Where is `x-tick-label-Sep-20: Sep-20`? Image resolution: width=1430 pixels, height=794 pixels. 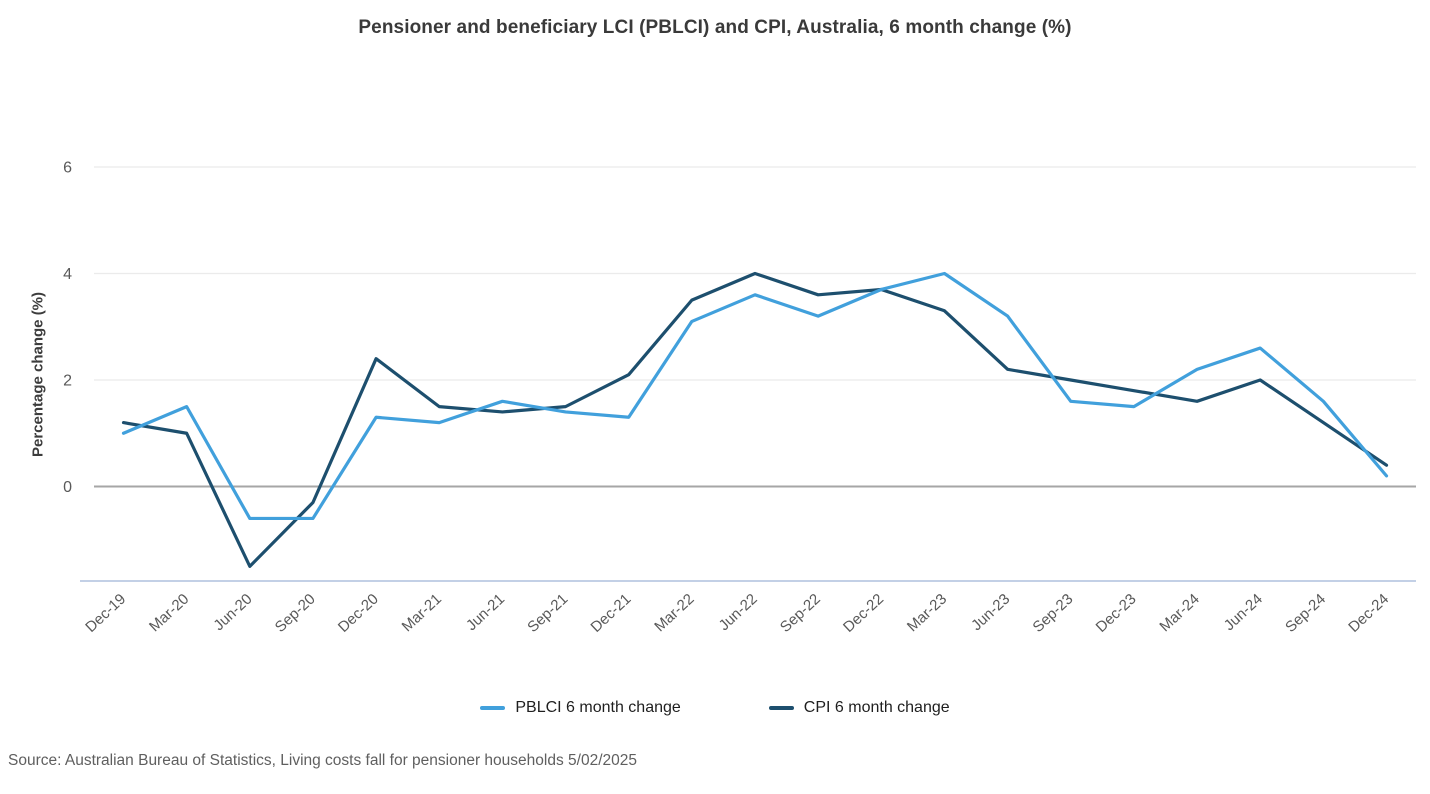 x-tick-label-Sep-20: Sep-20 is located at coordinates (295, 612).